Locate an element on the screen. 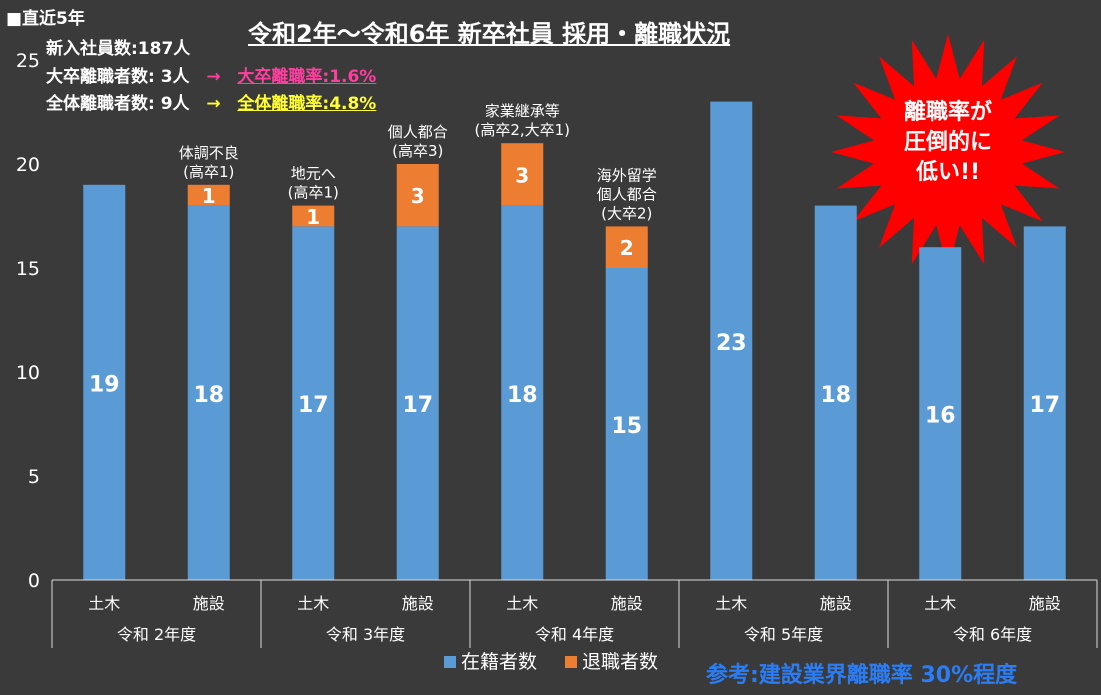 The width and height of the screenshot is (1101, 695). univ-leavers-line: 大卒離職者数: 3人 → 大卒離職率:1.6% is located at coordinates (211, 74).